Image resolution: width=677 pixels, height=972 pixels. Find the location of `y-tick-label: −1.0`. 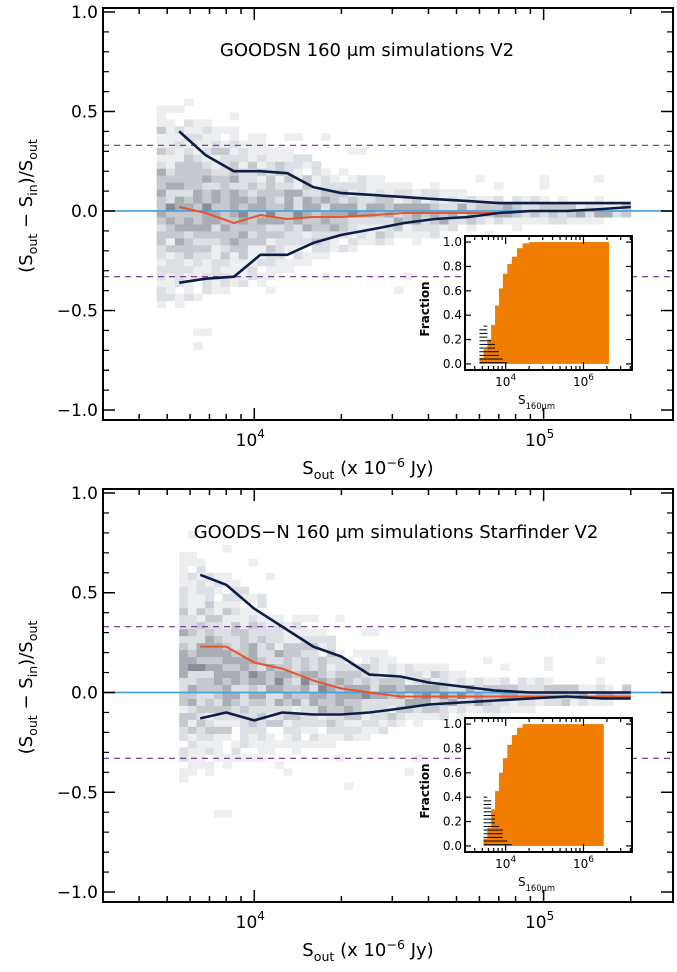

y-tick-label: −1.0 is located at coordinates (77, 411).